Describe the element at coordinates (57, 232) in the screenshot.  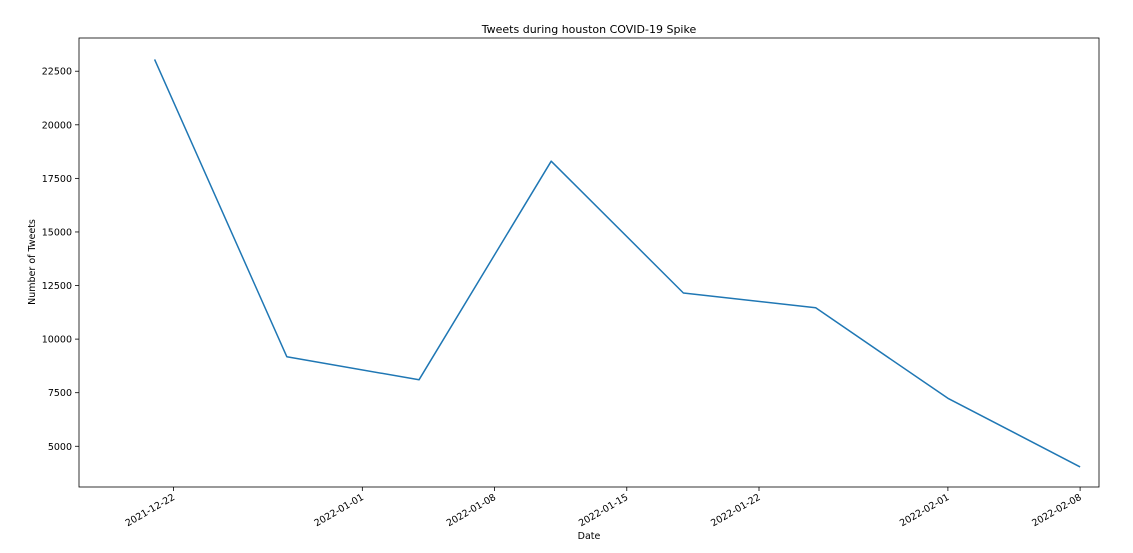
I see `y-tick-label: 15000` at that location.